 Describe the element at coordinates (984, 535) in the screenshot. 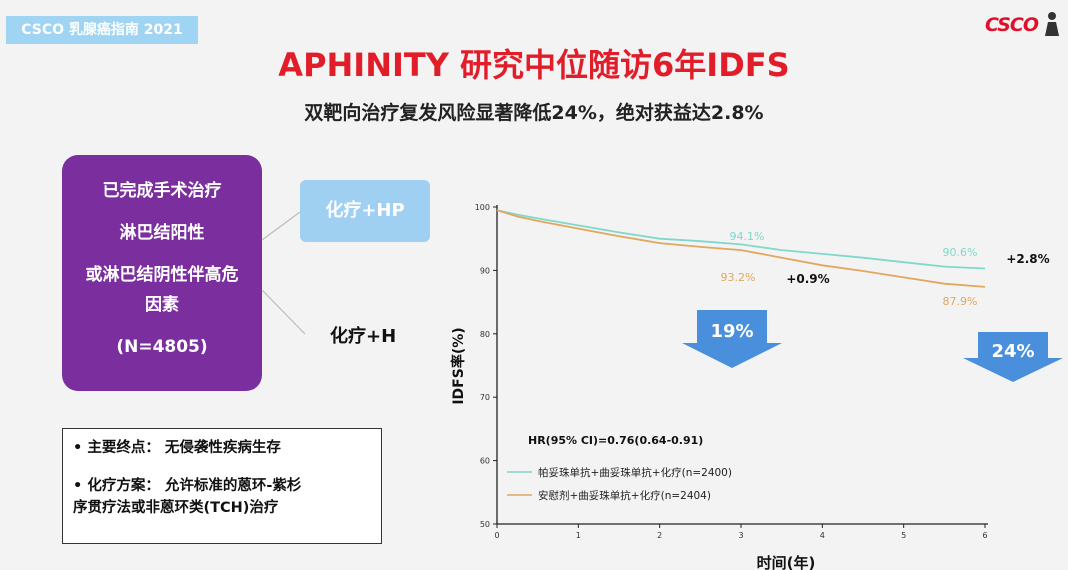

I see `x-tick-label: 6` at that location.